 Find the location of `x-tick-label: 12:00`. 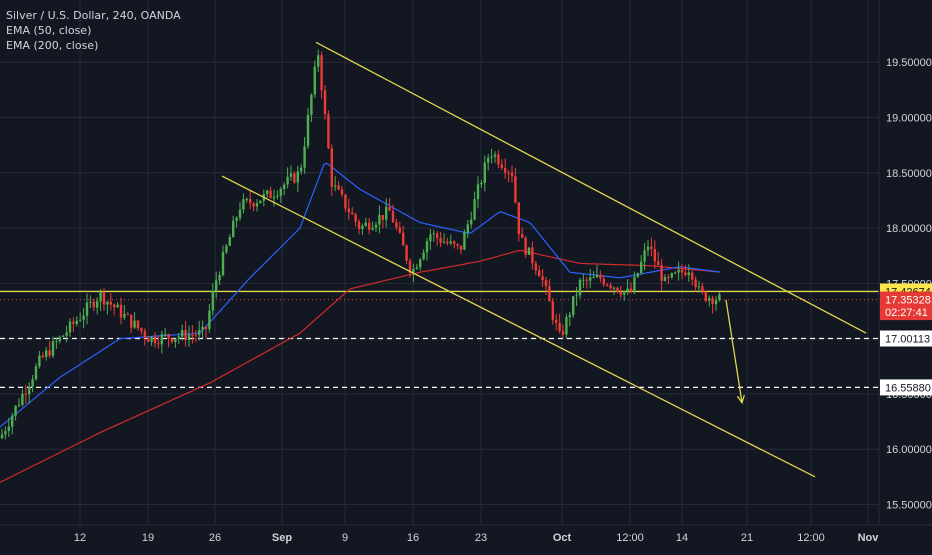

x-tick-label: 12:00 is located at coordinates (811, 538).